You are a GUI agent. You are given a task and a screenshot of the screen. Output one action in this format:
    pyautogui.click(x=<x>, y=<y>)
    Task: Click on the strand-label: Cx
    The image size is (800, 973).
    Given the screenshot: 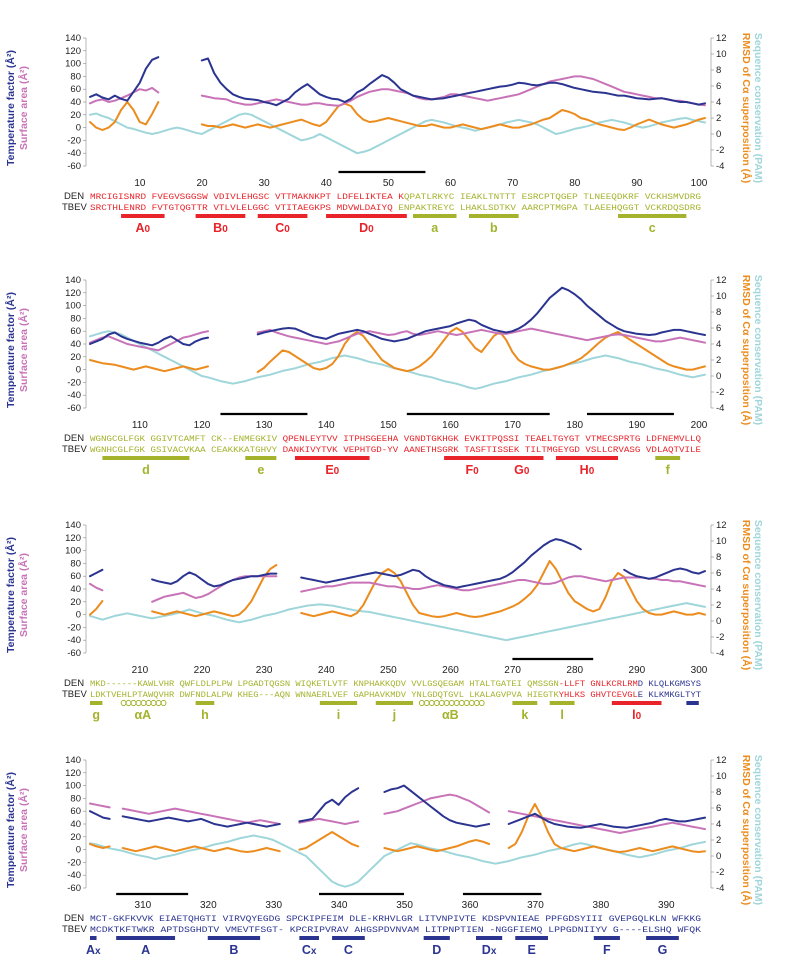 What is the action you would take?
    pyautogui.click(x=309, y=950)
    